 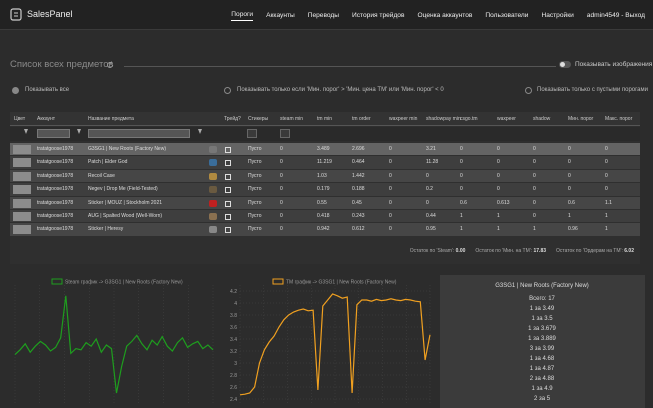 What do you see at coordinates (542, 339) in the screenshot?
I see `order-item: 1 за 3.889` at bounding box center [542, 339].